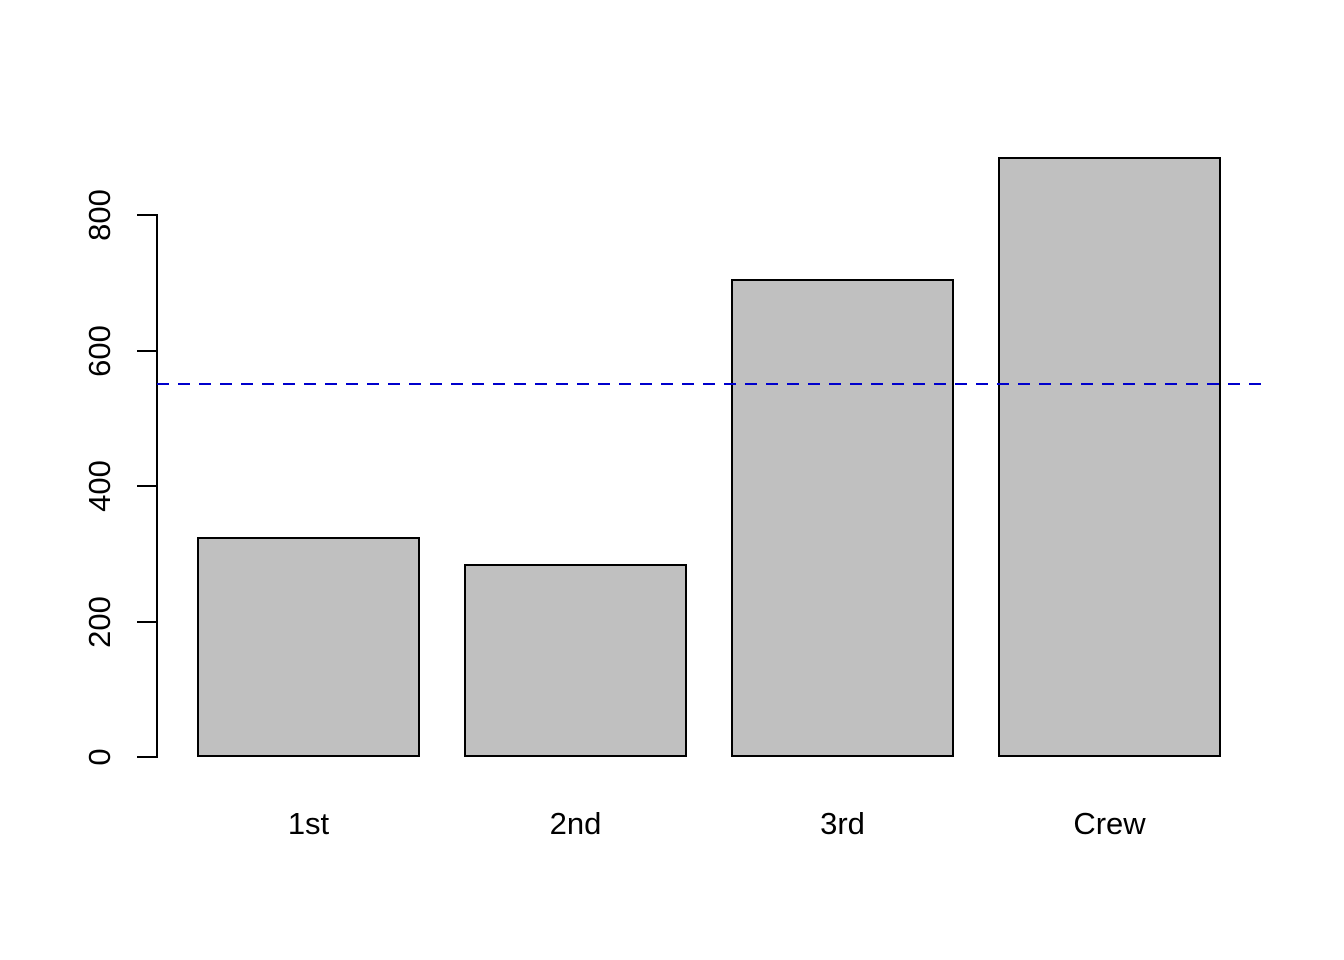 The height and width of the screenshot is (960, 1344). I want to click on y-axis-tick-label: 0, so click(99, 757).